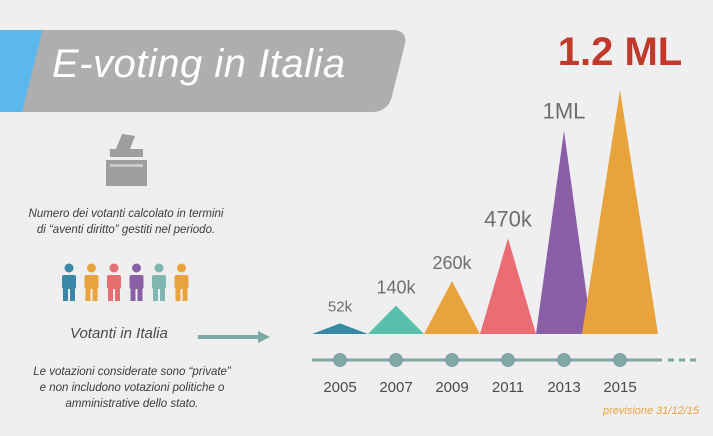 This screenshot has height=436, width=713. Describe the element at coordinates (619, 387) in the screenshot. I see `x-tick-label: 2015` at that location.